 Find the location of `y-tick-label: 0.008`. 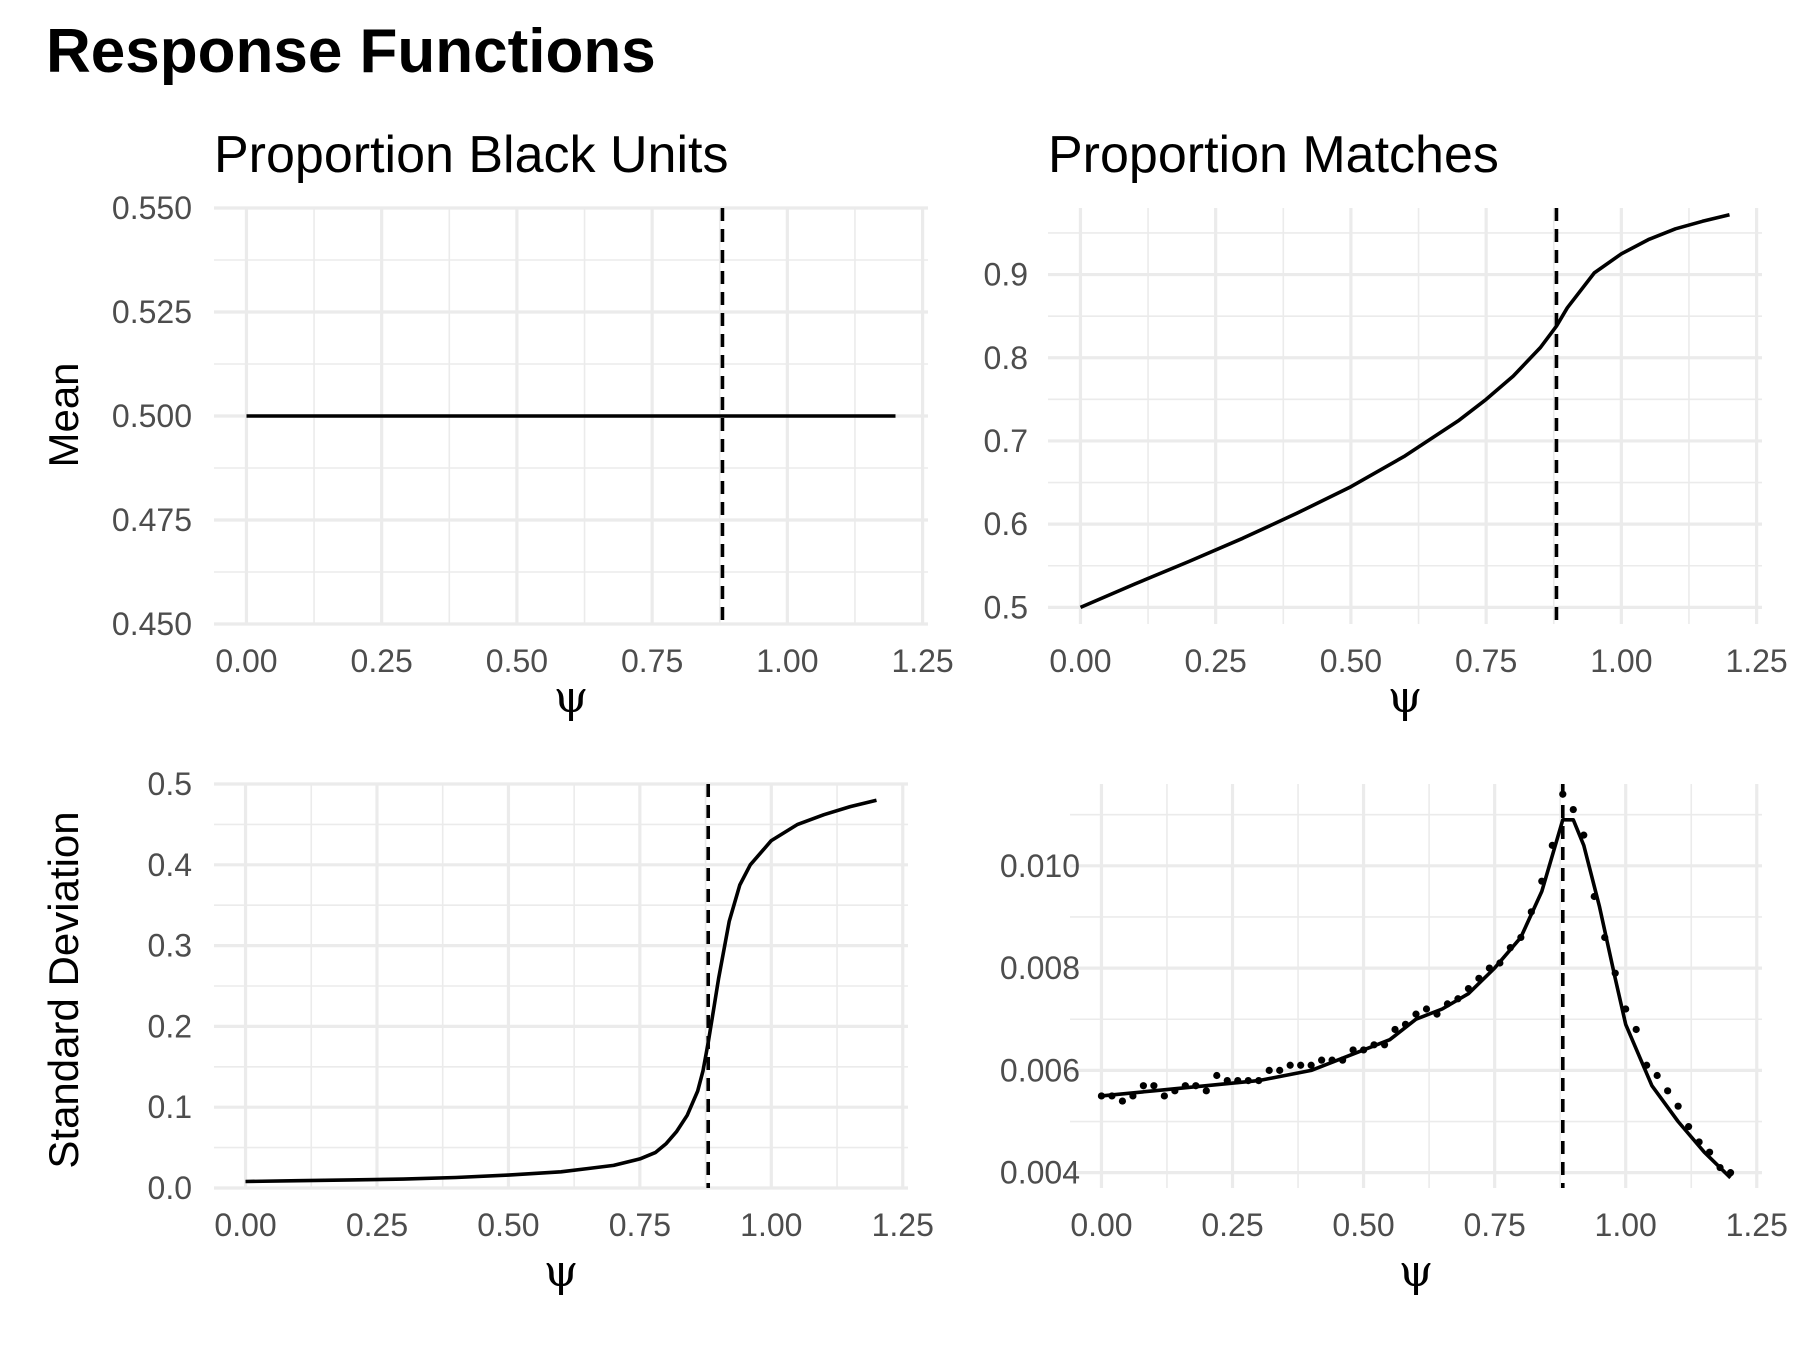

y-tick-label: 0.008 is located at coordinates (1040, 968).